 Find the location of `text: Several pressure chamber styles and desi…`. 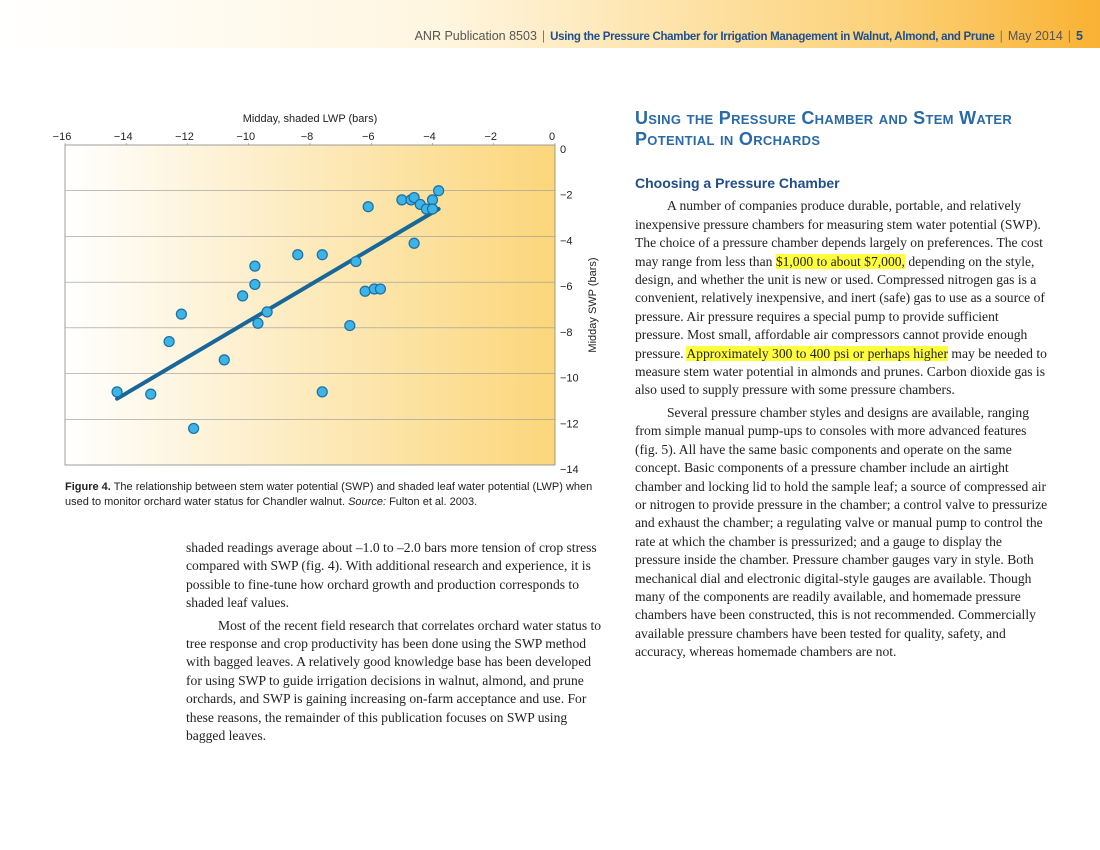

text: Several pressure chamber styles and desi… is located at coordinates (841, 532).